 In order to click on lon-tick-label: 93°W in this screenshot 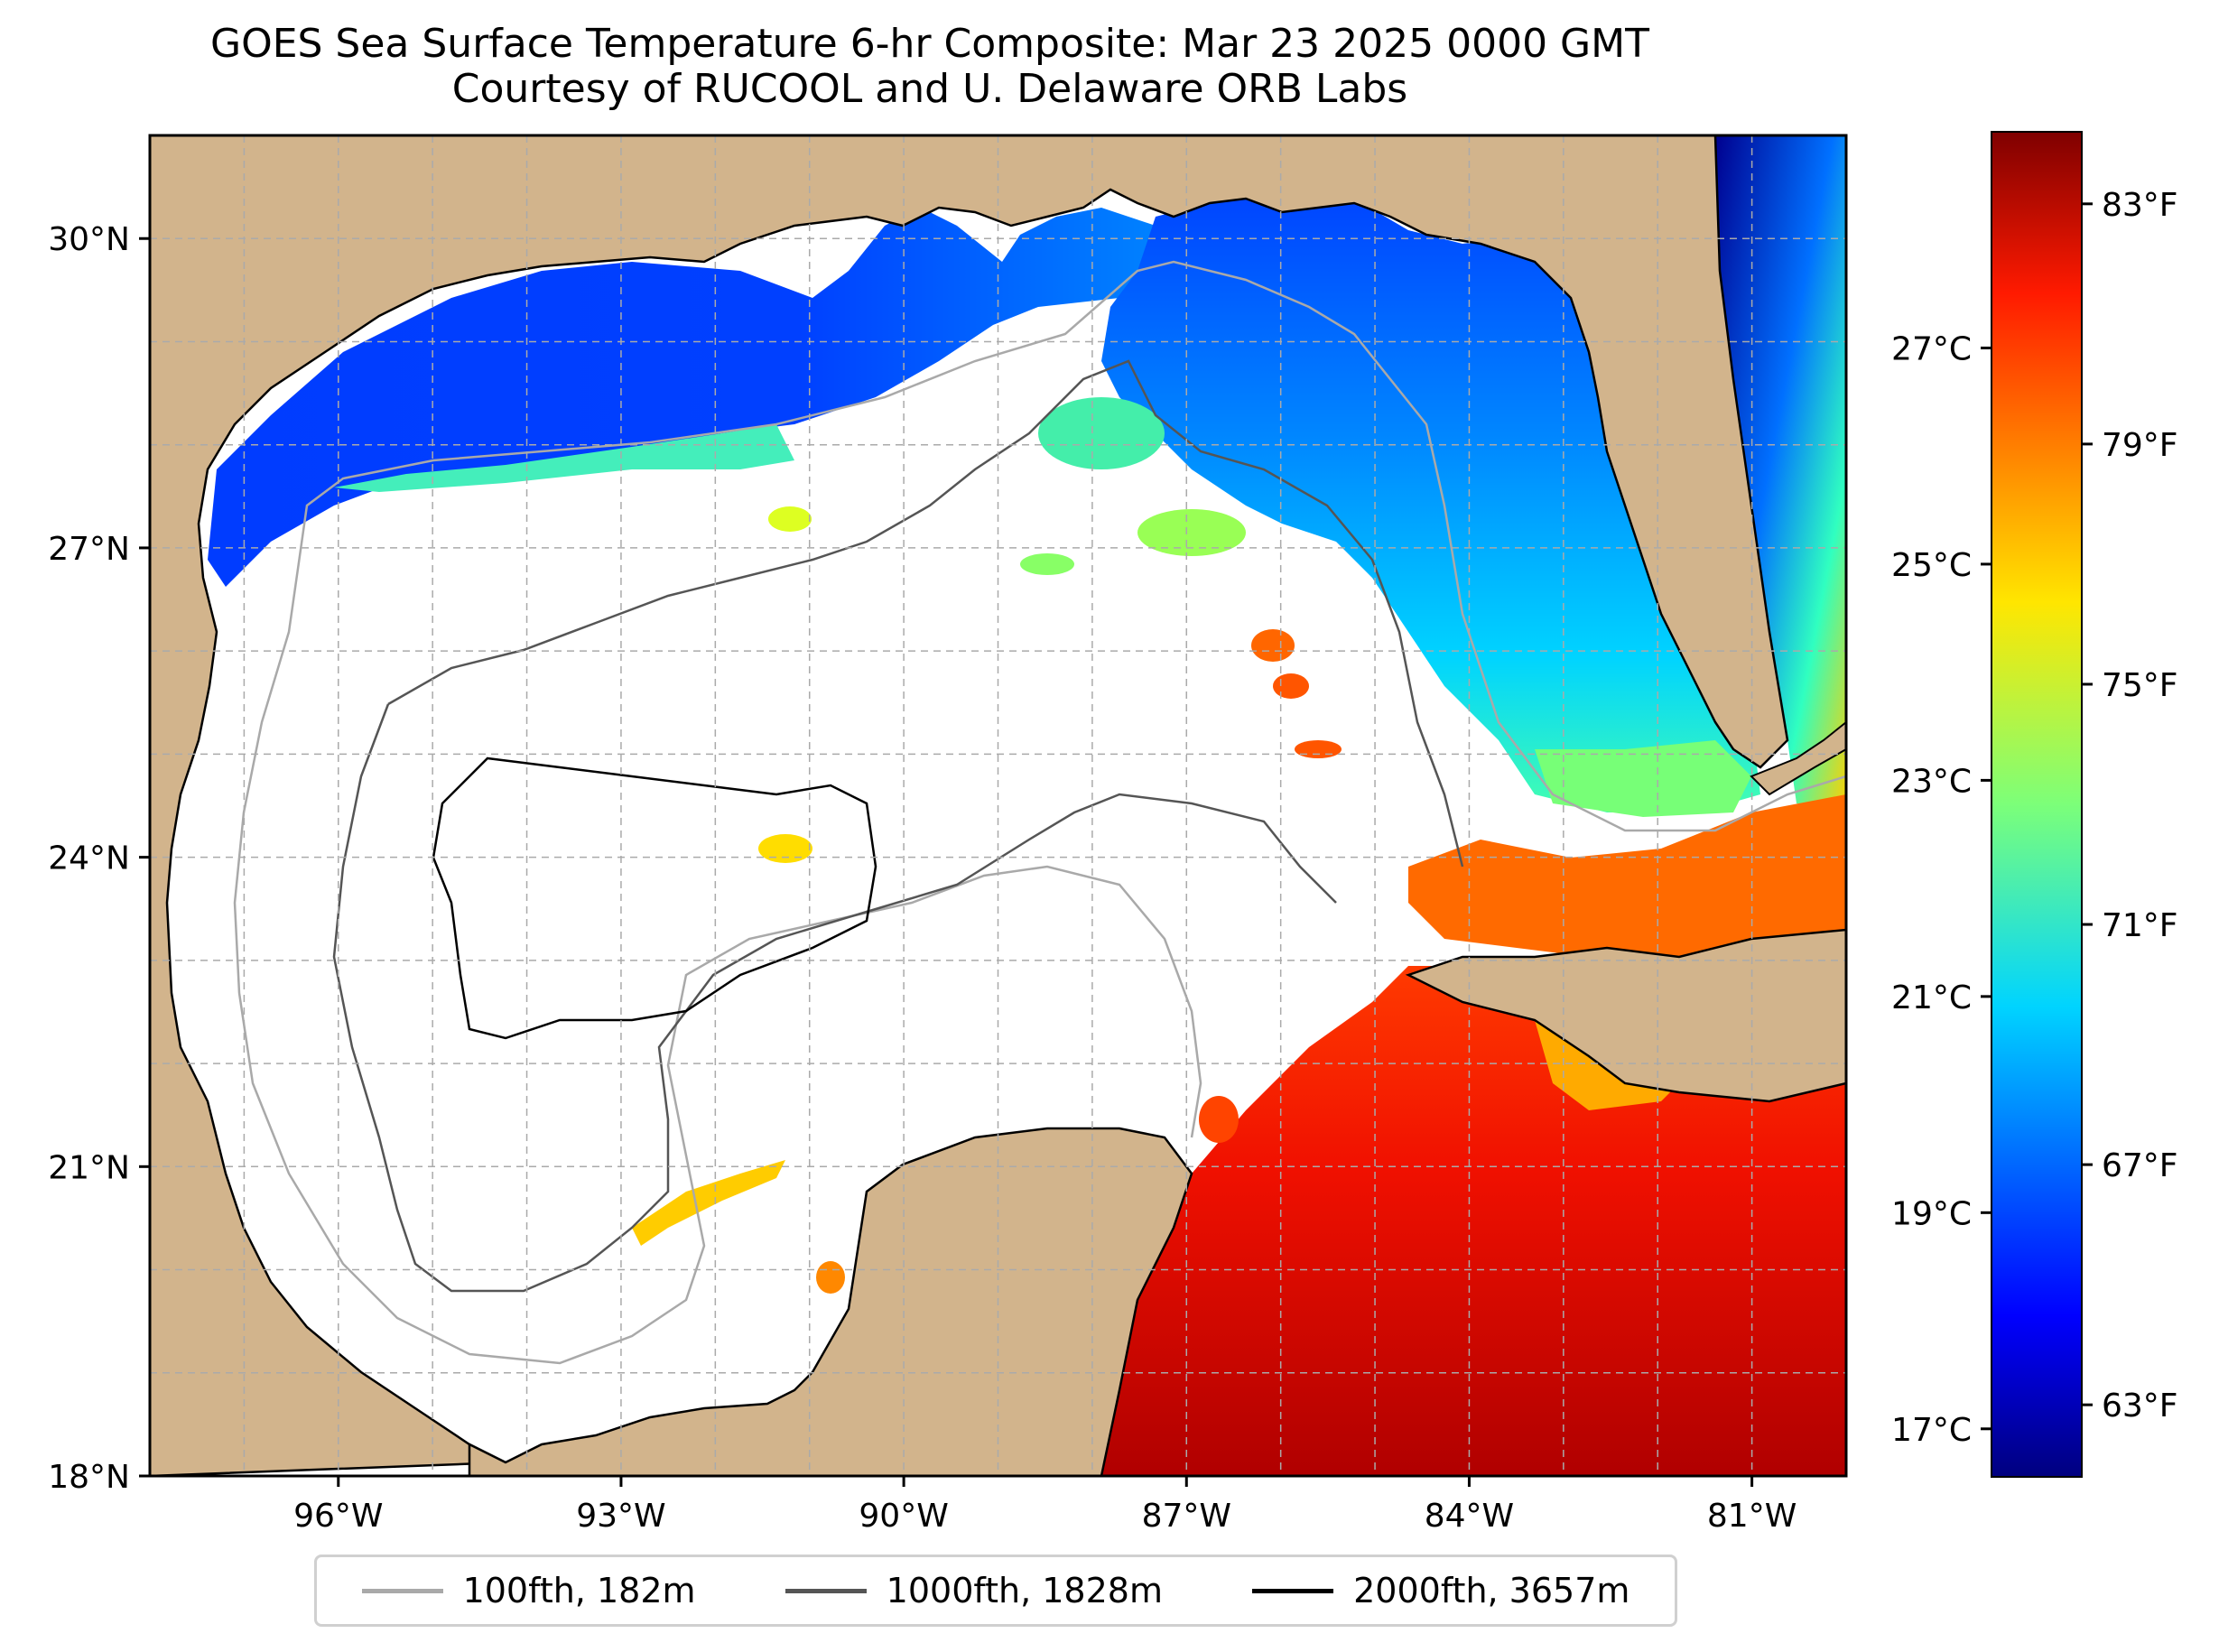, I will do `click(620, 1516)`.